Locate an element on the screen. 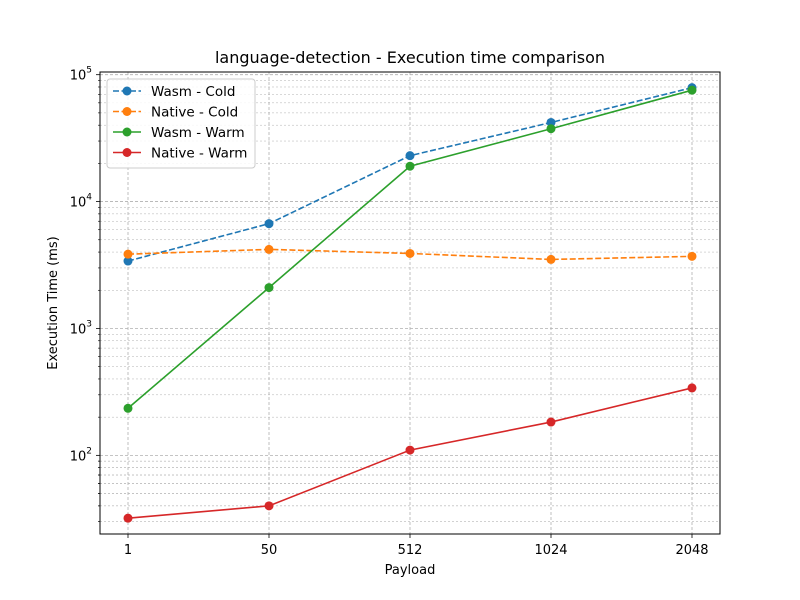  x-axis: 1 50 512 1024 2048 is located at coordinates (416, 546).